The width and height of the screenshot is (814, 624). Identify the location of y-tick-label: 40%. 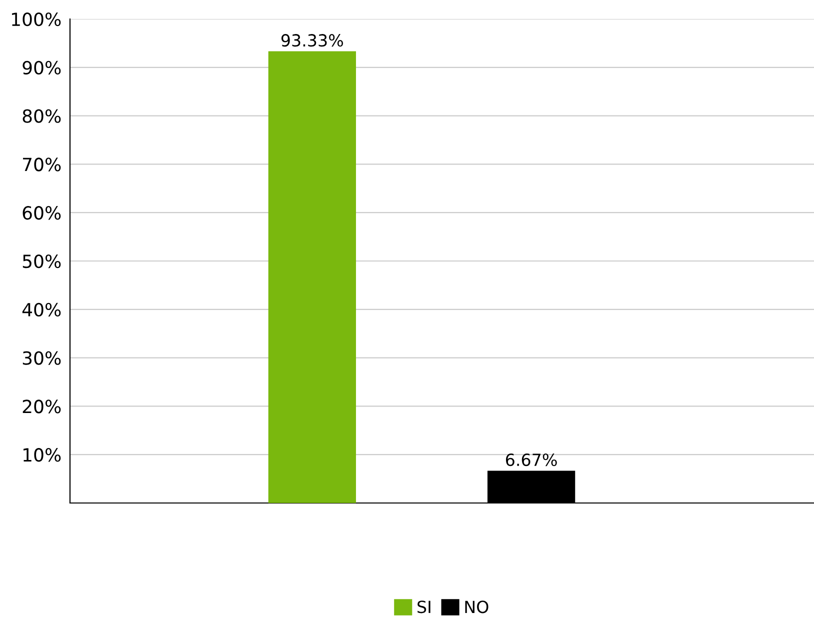
(41, 309).